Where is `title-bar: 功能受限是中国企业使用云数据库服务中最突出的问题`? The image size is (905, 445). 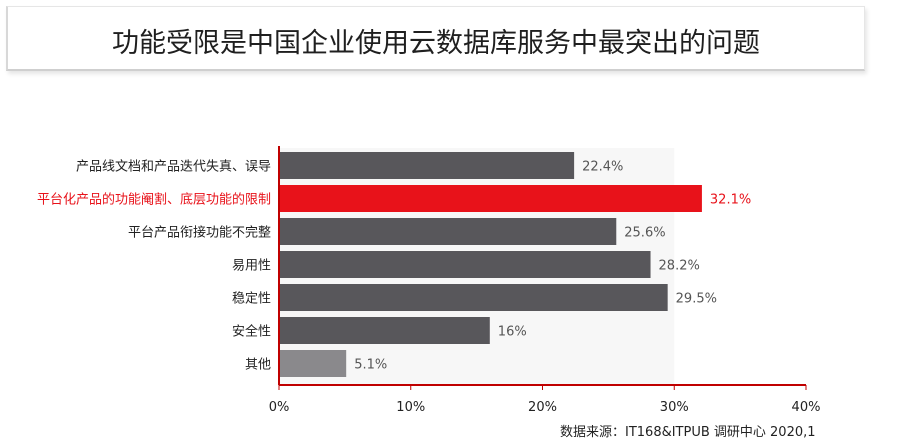 title-bar: 功能受限是中国企业使用云数据库服务中最突出的问题 is located at coordinates (435, 38).